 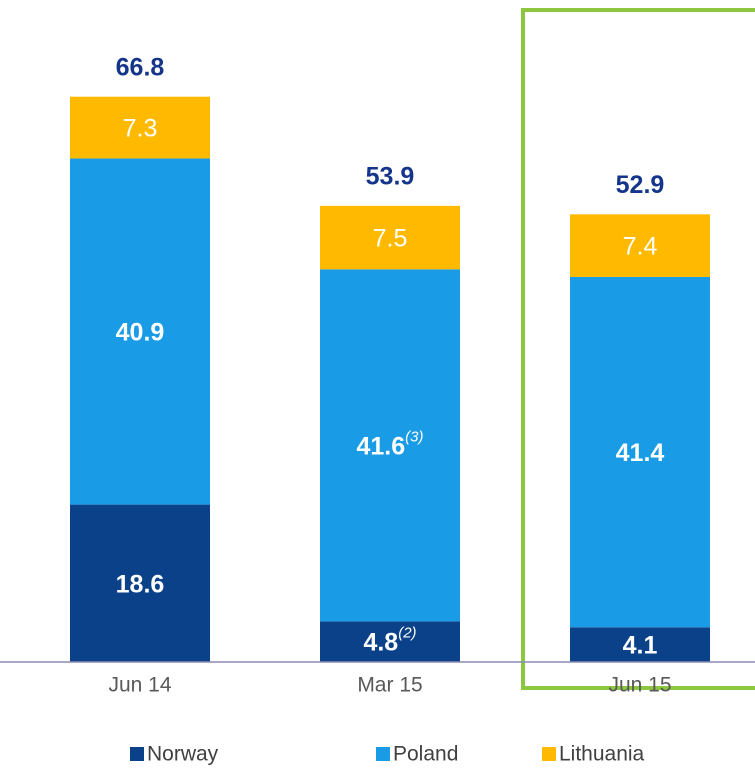 What do you see at coordinates (380, 446) in the screenshot?
I see `segment-value: 41.6` at bounding box center [380, 446].